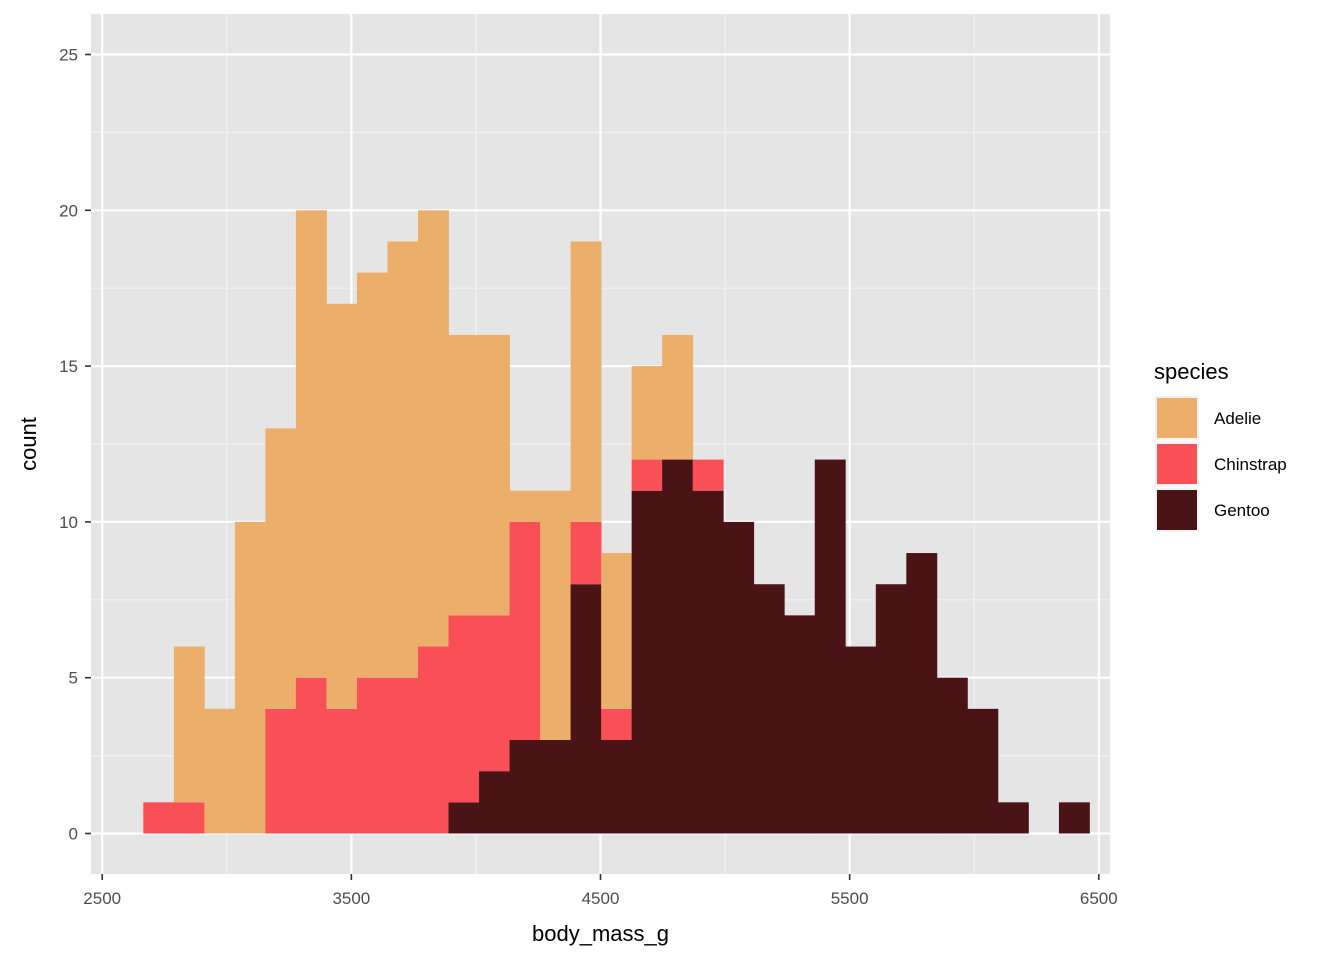  Describe the element at coordinates (1177, 510) in the screenshot. I see `legend-key-gentoo` at that location.